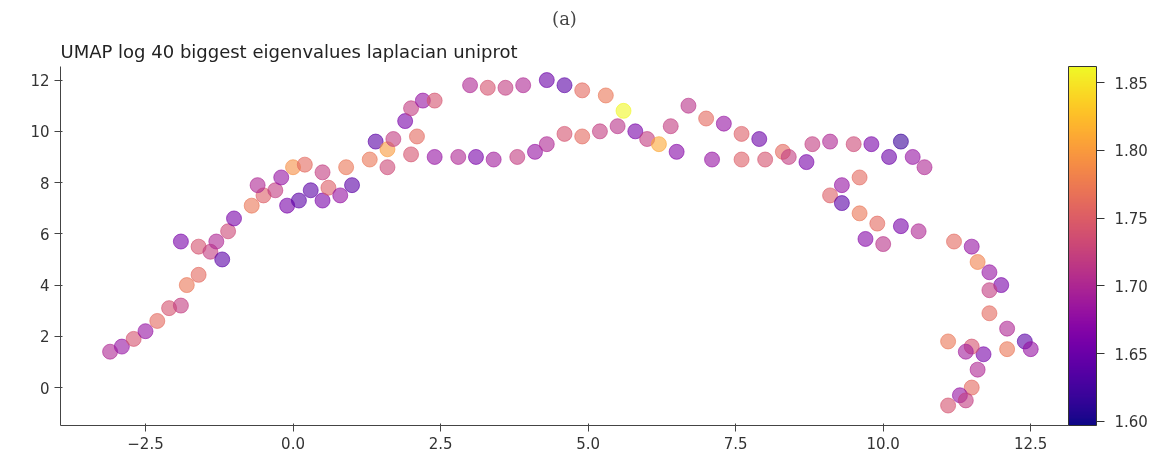  What do you see at coordinates (289, 51) in the screenshot?
I see `chart-title: UMAP log 40 biggest eigenvalues laplacian uniprot` at bounding box center [289, 51].